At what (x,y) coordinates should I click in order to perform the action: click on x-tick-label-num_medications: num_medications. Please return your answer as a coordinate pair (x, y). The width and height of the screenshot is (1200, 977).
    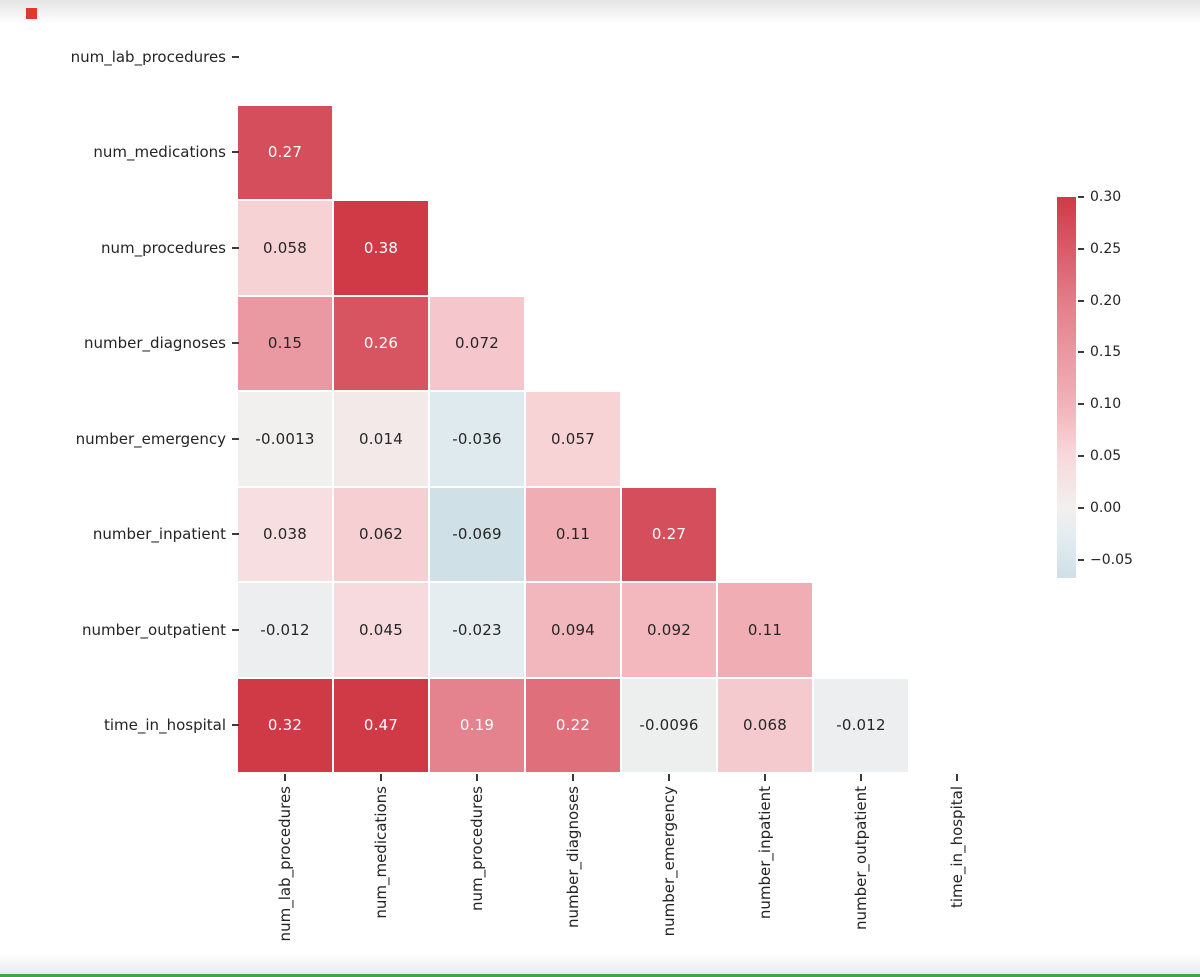
    Looking at the image, I should click on (381, 852).